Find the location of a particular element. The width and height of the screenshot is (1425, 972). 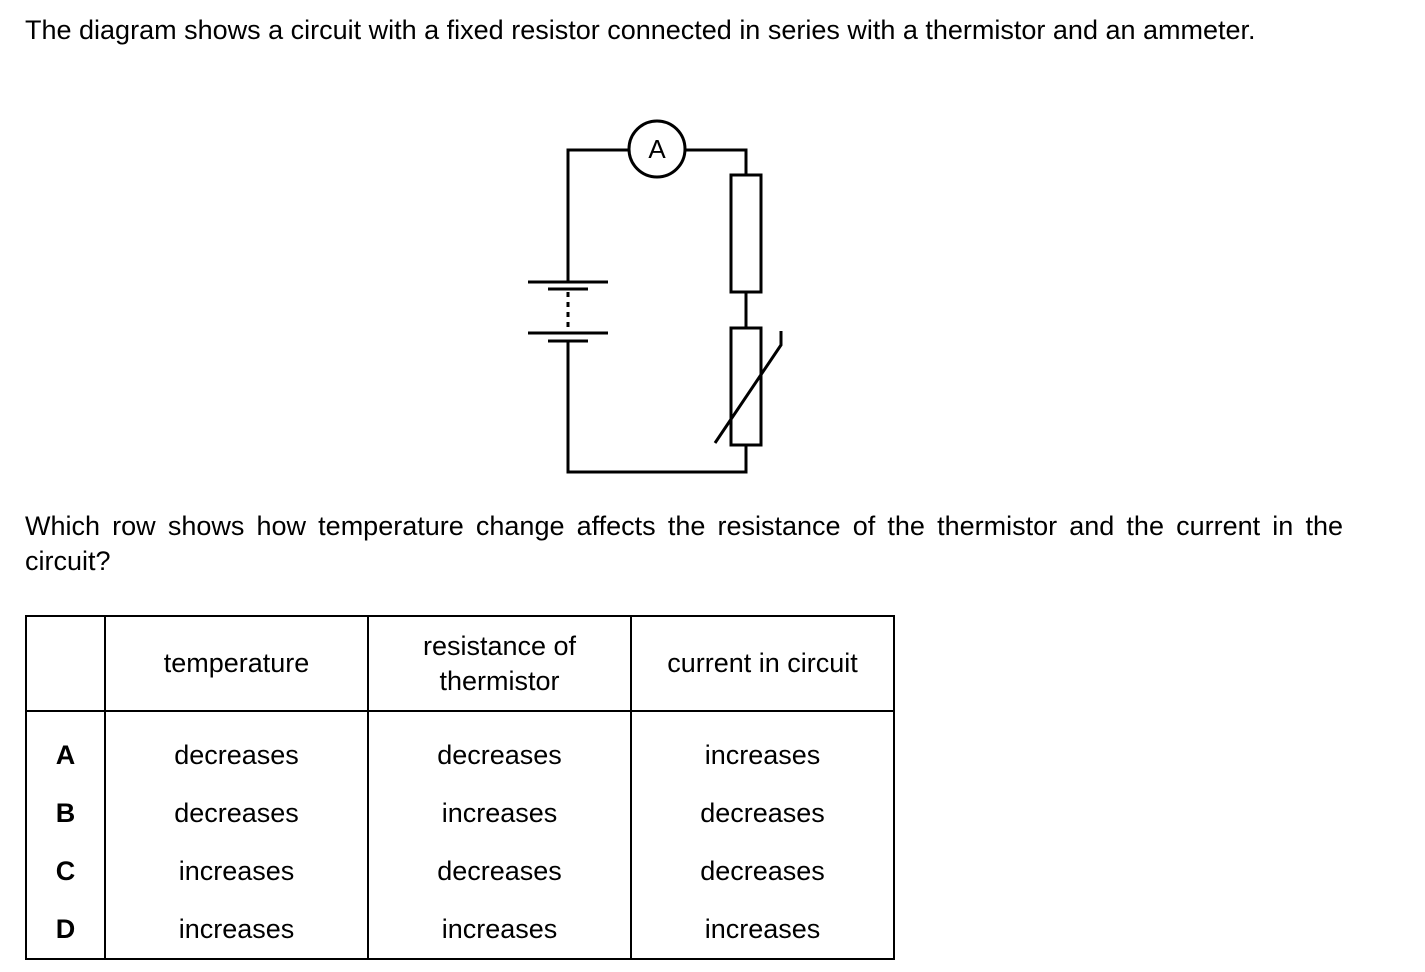

ammeter-label: A is located at coordinates (657, 149).